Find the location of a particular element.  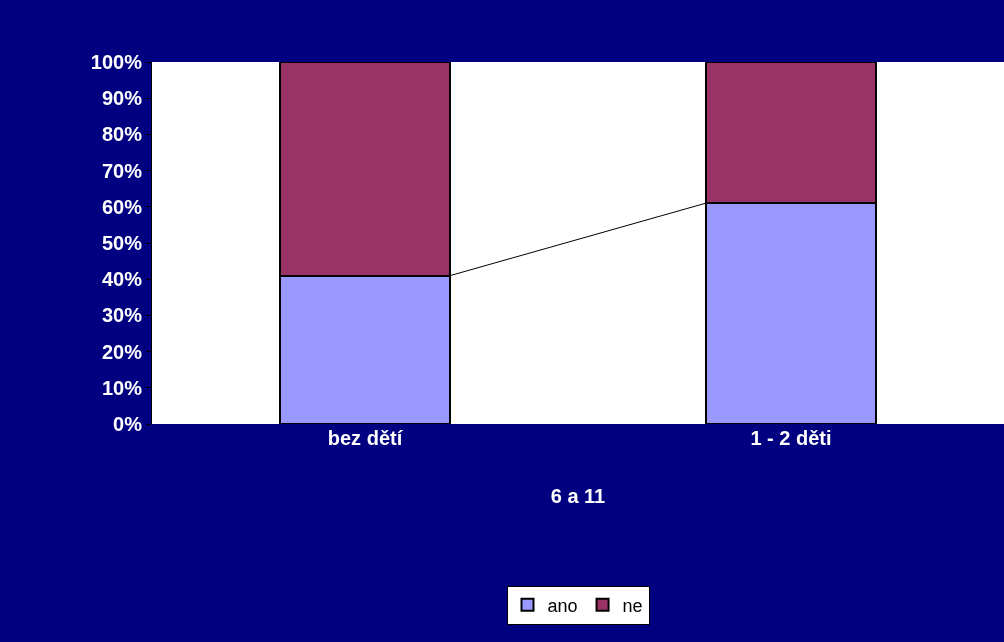

y-tick-label: 80% is located at coordinates (122, 134).